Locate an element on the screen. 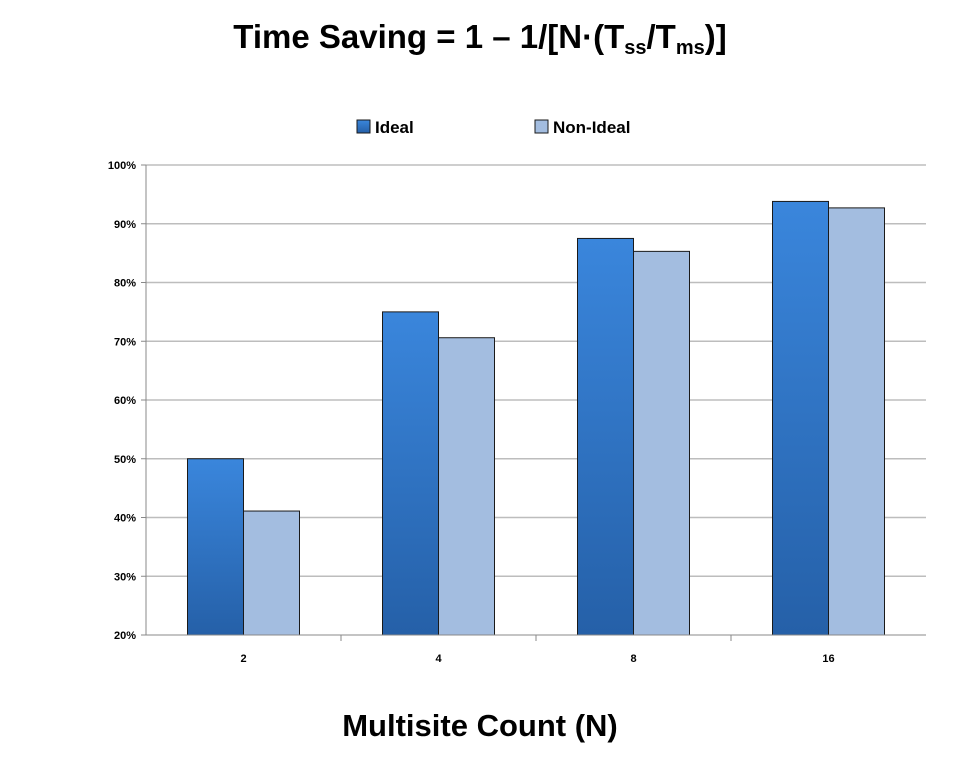 This screenshot has height=784, width=960. y-tick-label: 60% is located at coordinates (125, 401).